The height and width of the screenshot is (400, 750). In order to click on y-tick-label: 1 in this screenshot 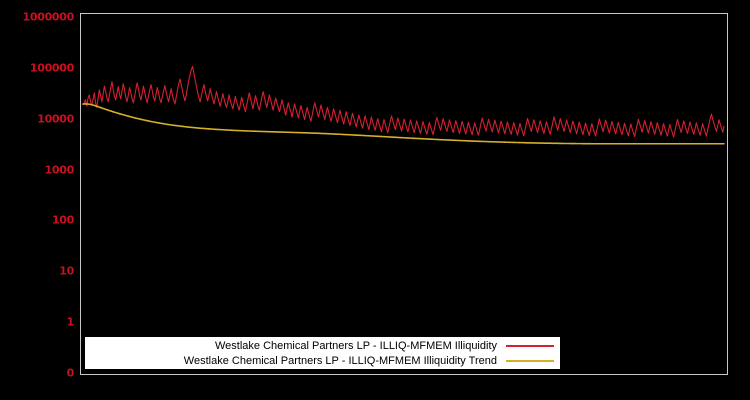, I will do `click(70, 322)`.